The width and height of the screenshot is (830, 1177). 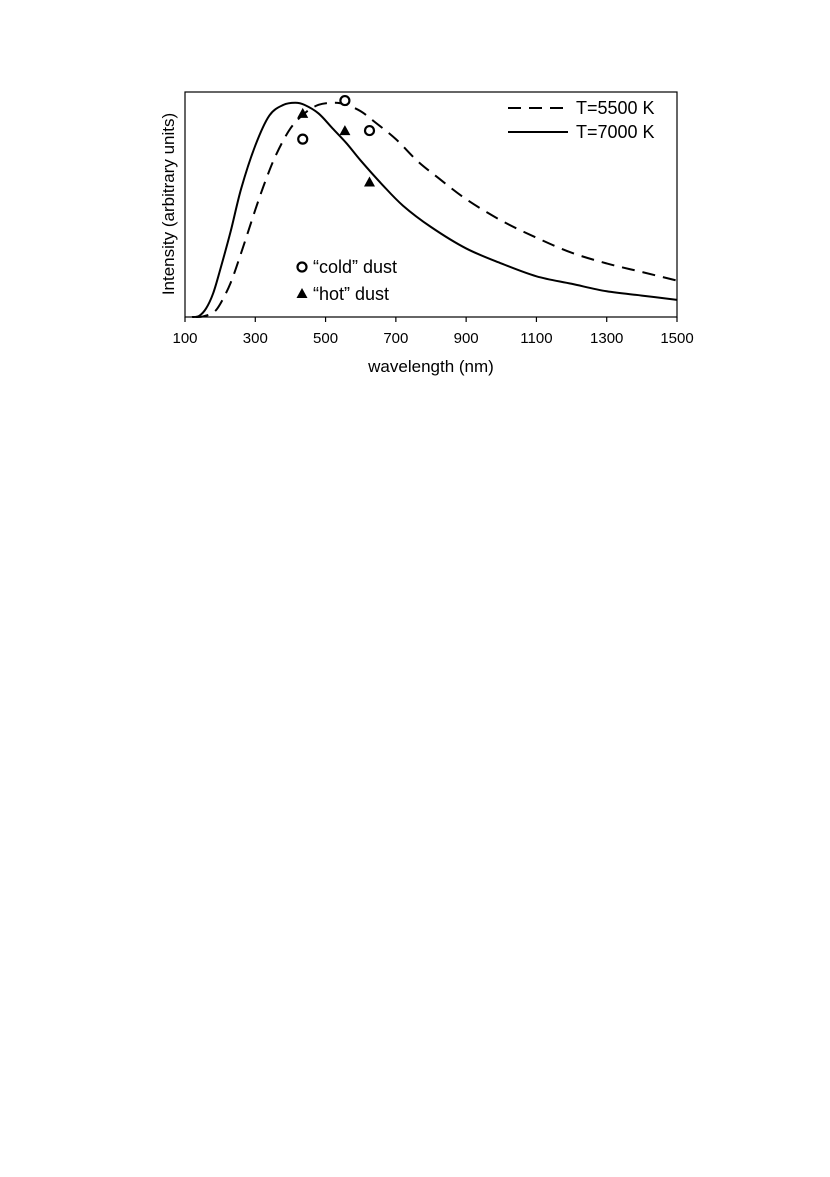 What do you see at coordinates (302, 267) in the screenshot?
I see `legend-marker-cold-dust` at bounding box center [302, 267].